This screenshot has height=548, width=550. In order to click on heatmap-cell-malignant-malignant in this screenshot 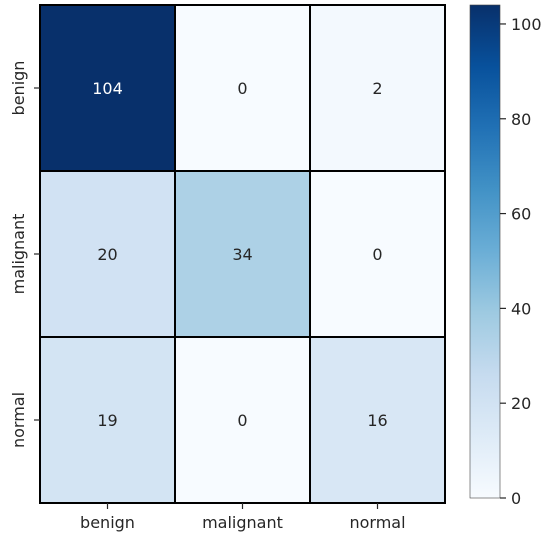, I will do `click(242, 254)`.